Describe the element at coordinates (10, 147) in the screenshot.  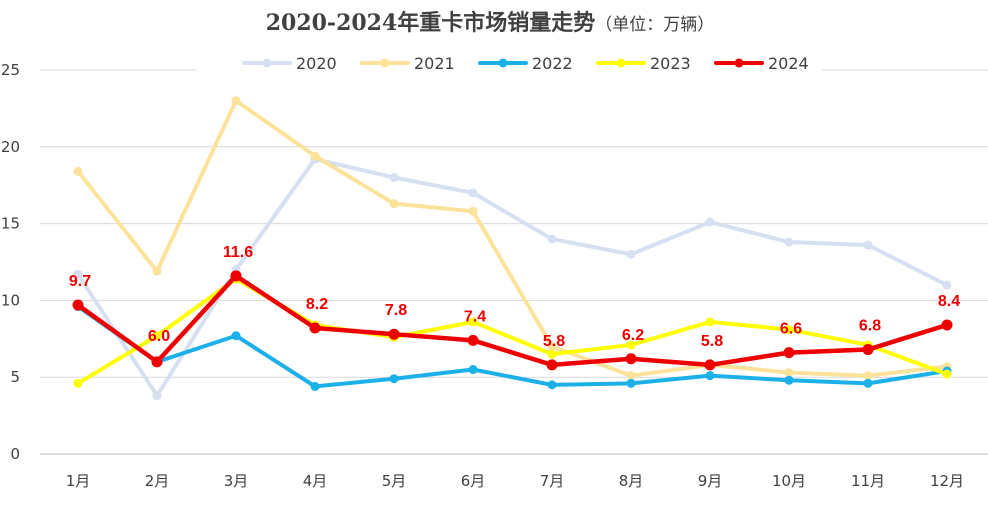
I see `y-tick-label: 20` at that location.